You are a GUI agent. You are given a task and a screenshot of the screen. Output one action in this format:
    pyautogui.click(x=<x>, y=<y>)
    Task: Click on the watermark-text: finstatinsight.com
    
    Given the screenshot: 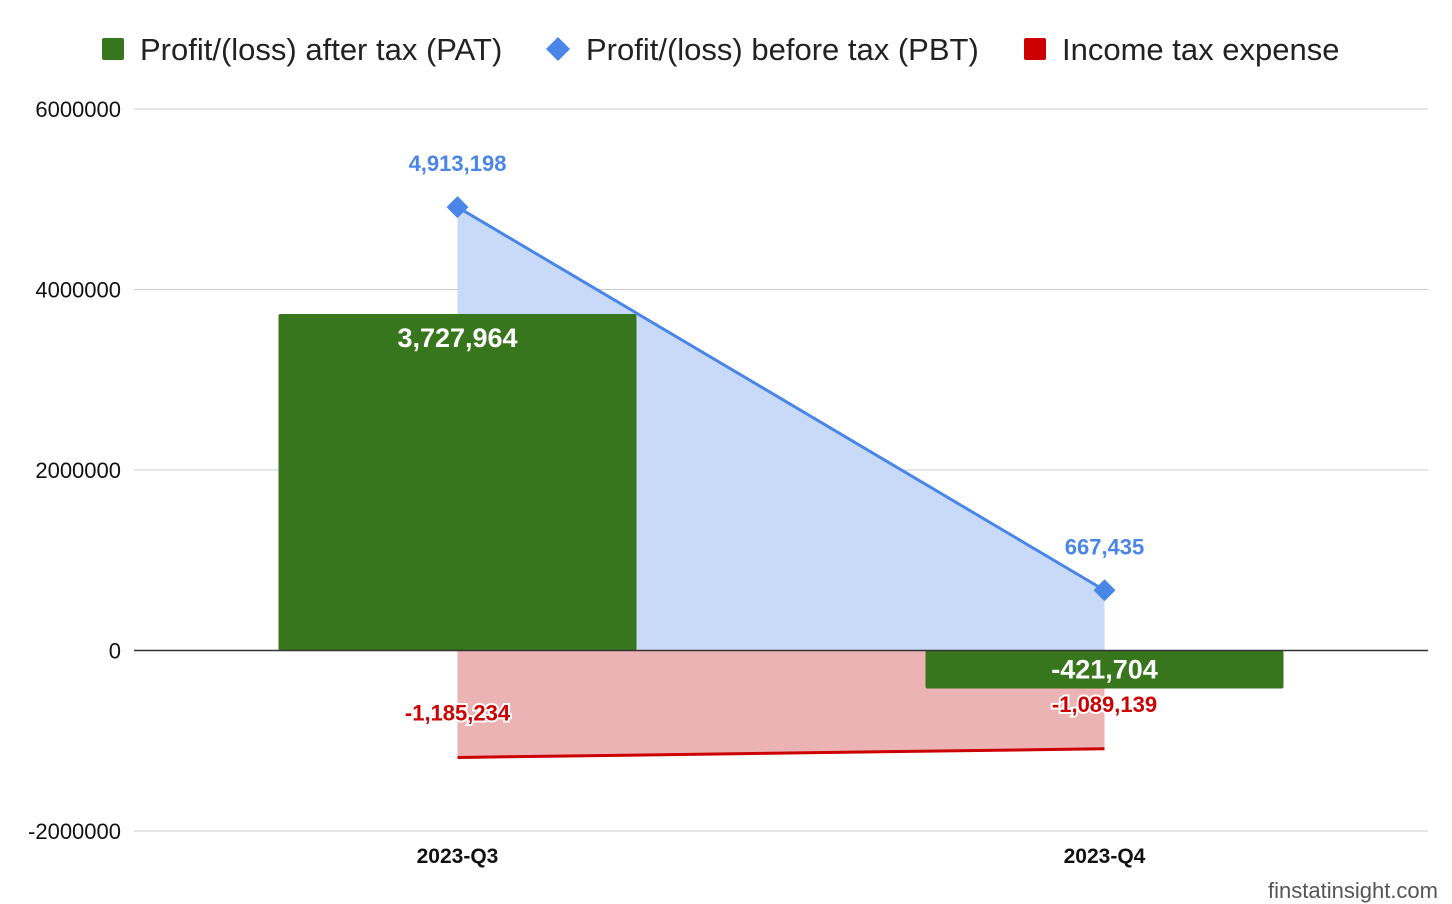 What is the action you would take?
    pyautogui.click(x=1353, y=890)
    